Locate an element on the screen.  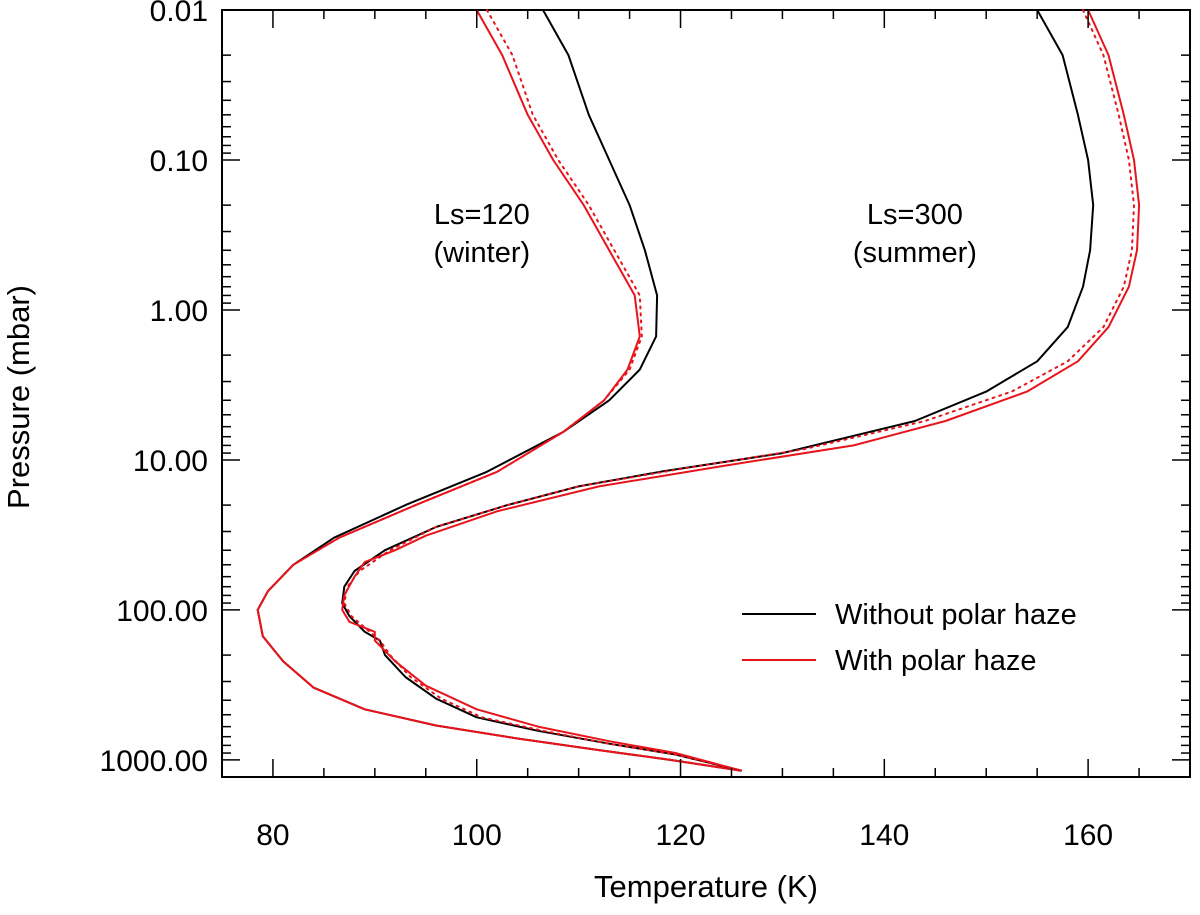
annotations: Ls=120 (winter) Ls=300 (summer) is located at coordinates (704, 234).